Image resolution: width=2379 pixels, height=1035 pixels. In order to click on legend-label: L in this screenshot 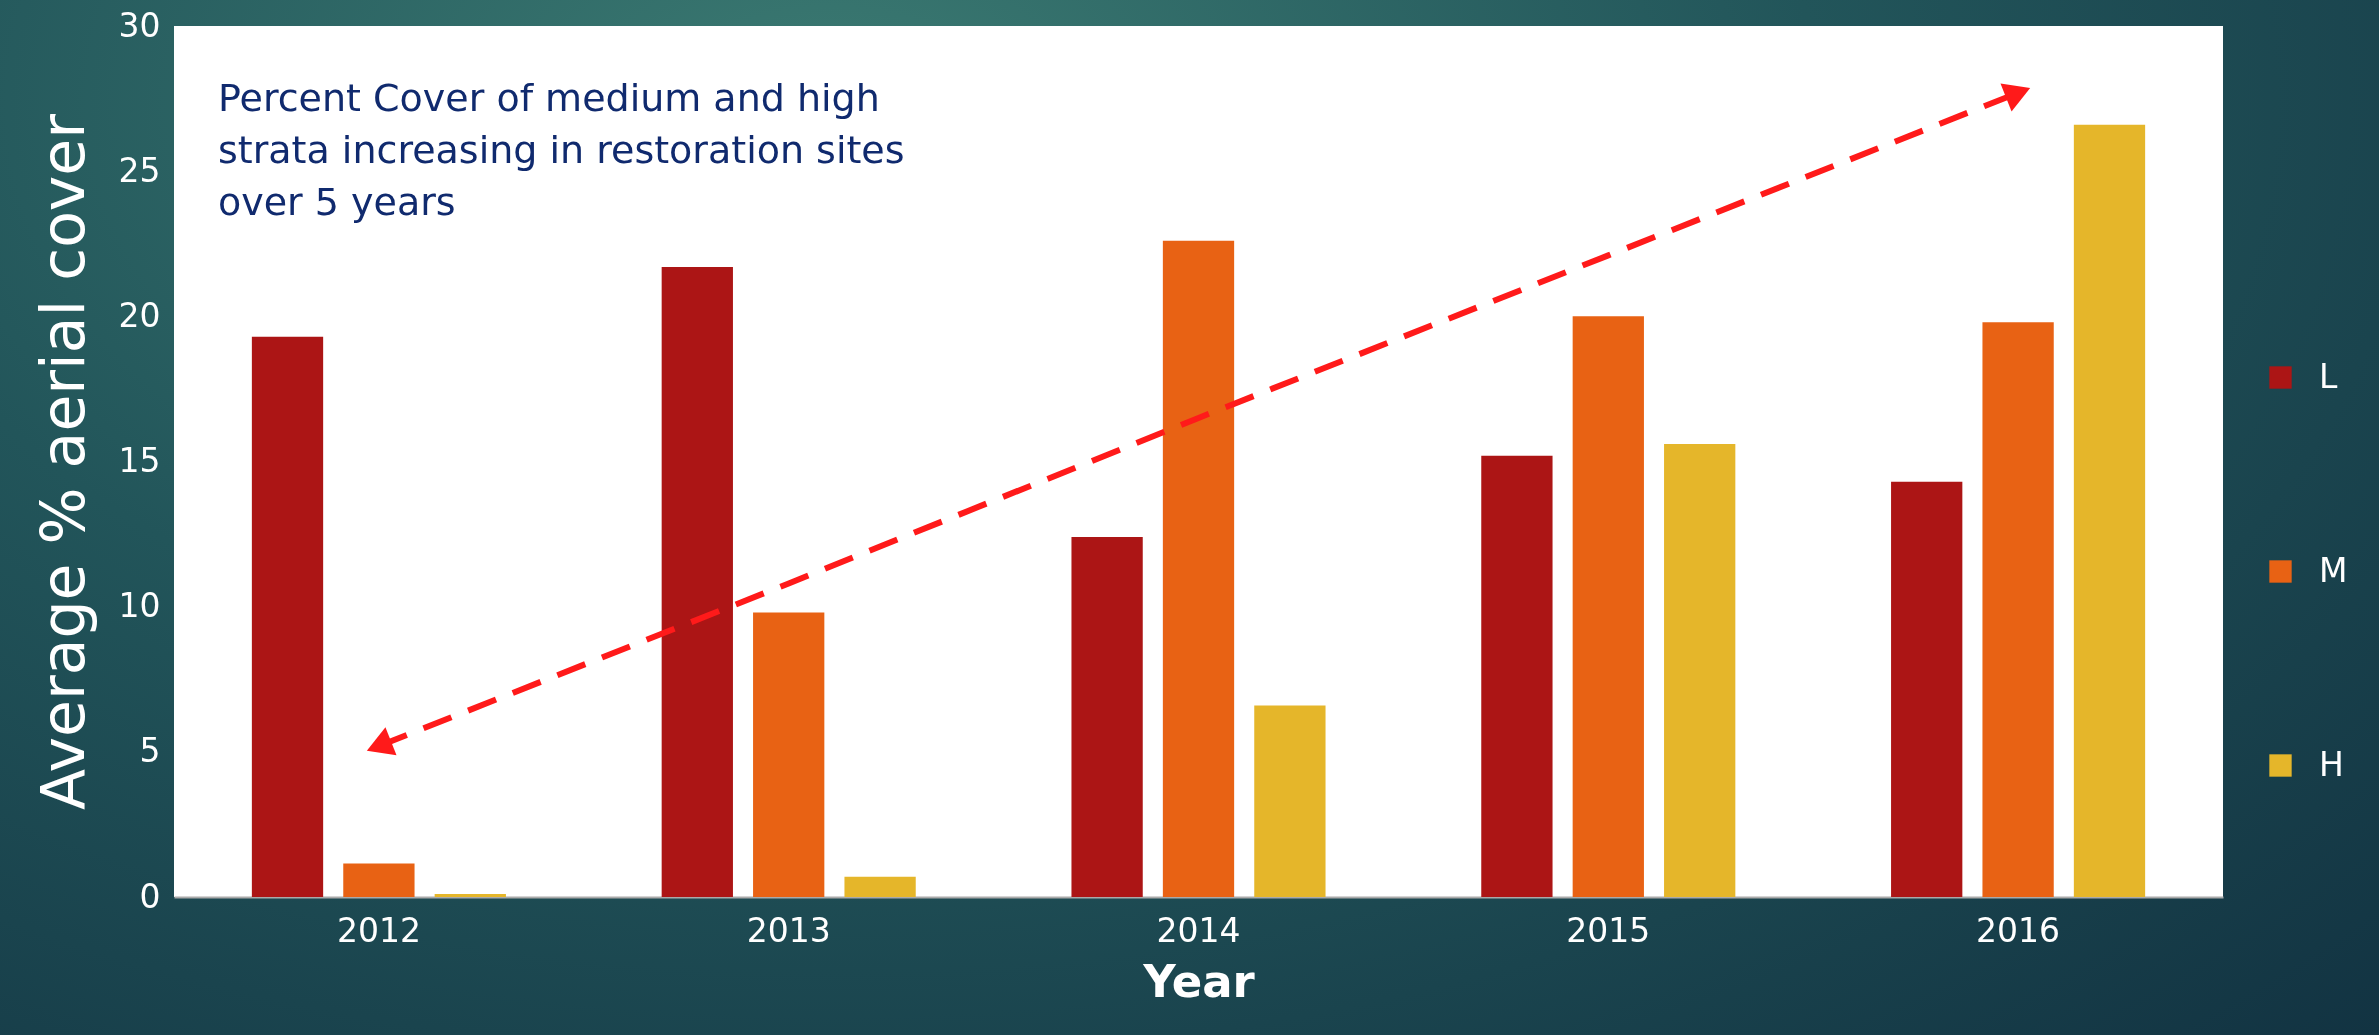, I will do `click(2328, 376)`.